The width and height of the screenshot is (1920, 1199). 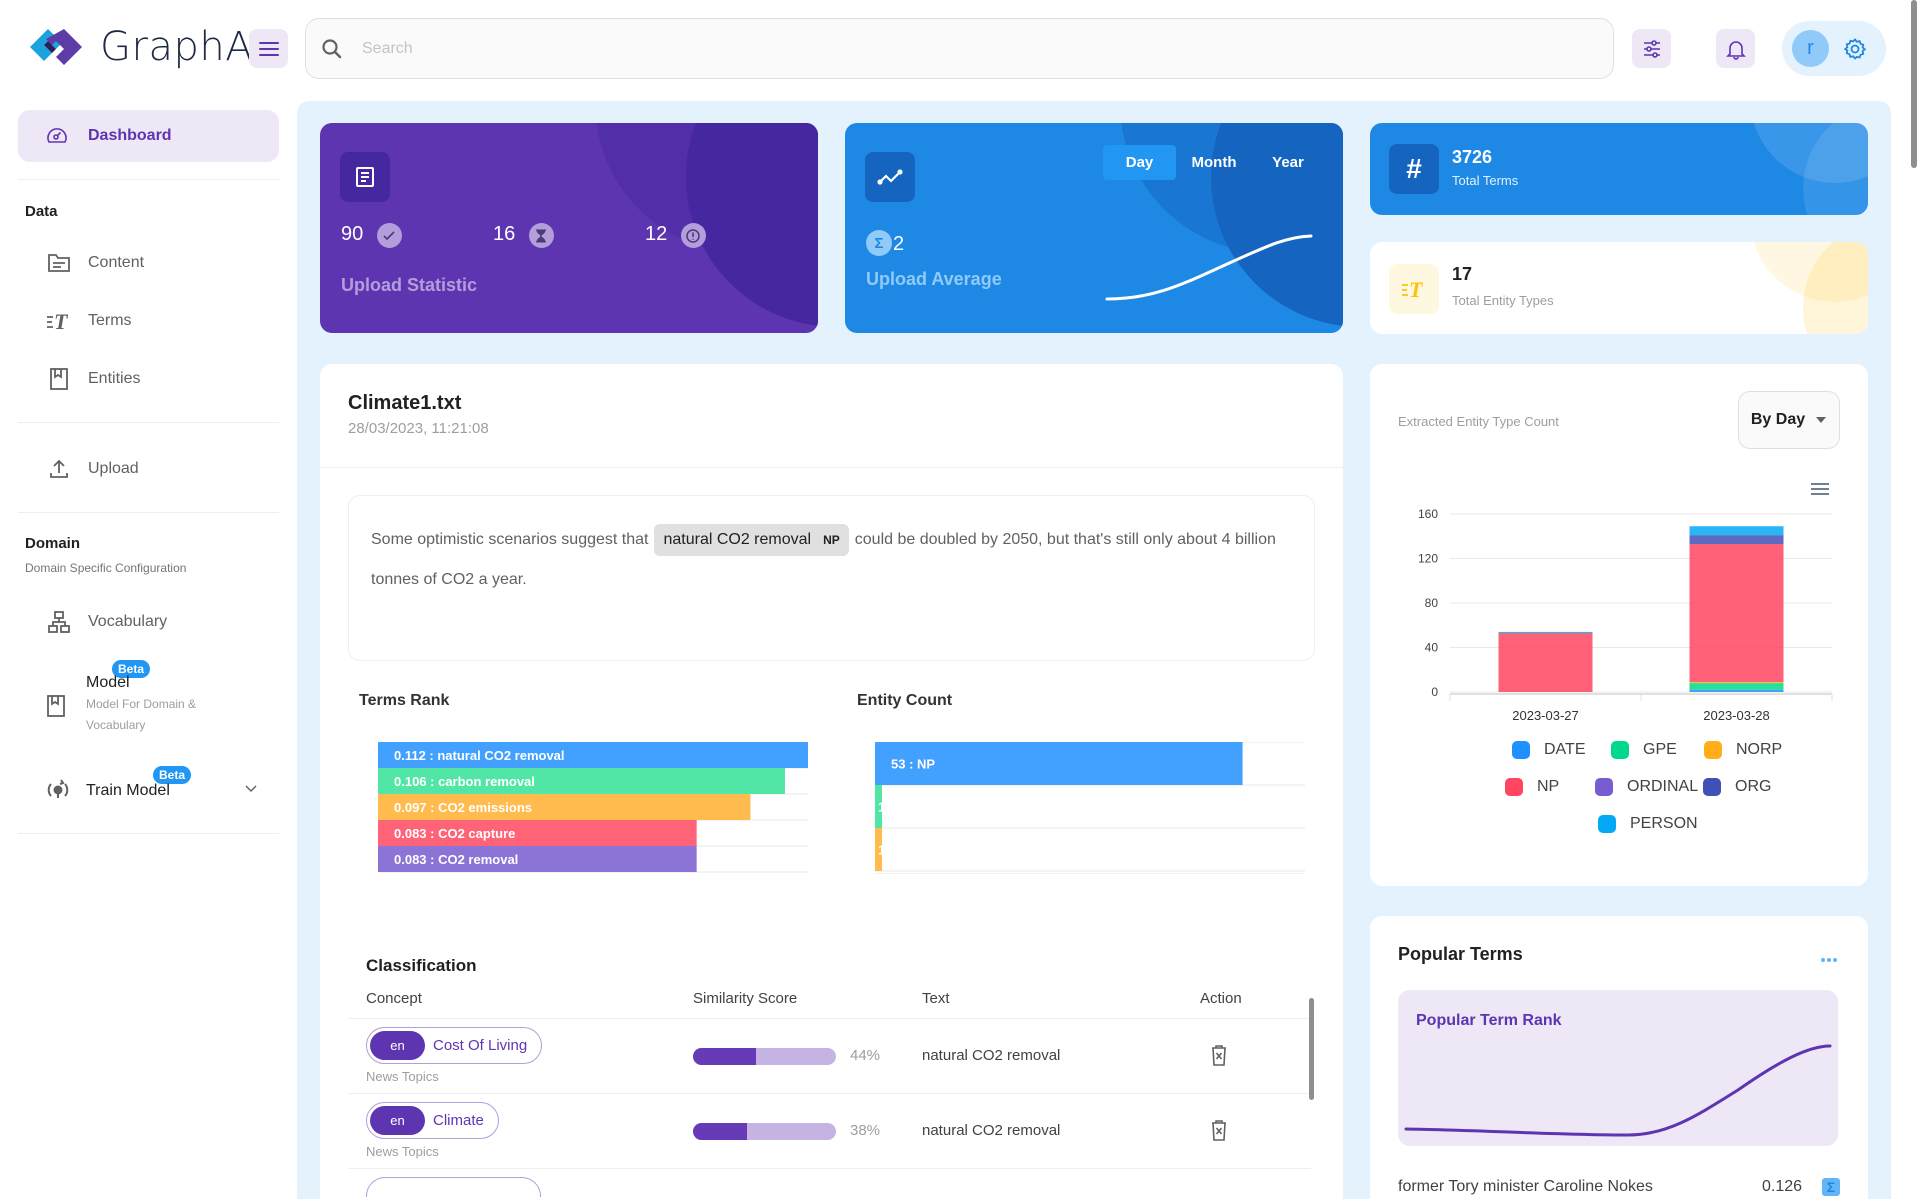 I want to click on graphai-logo-icon, so click(x=56, y=47).